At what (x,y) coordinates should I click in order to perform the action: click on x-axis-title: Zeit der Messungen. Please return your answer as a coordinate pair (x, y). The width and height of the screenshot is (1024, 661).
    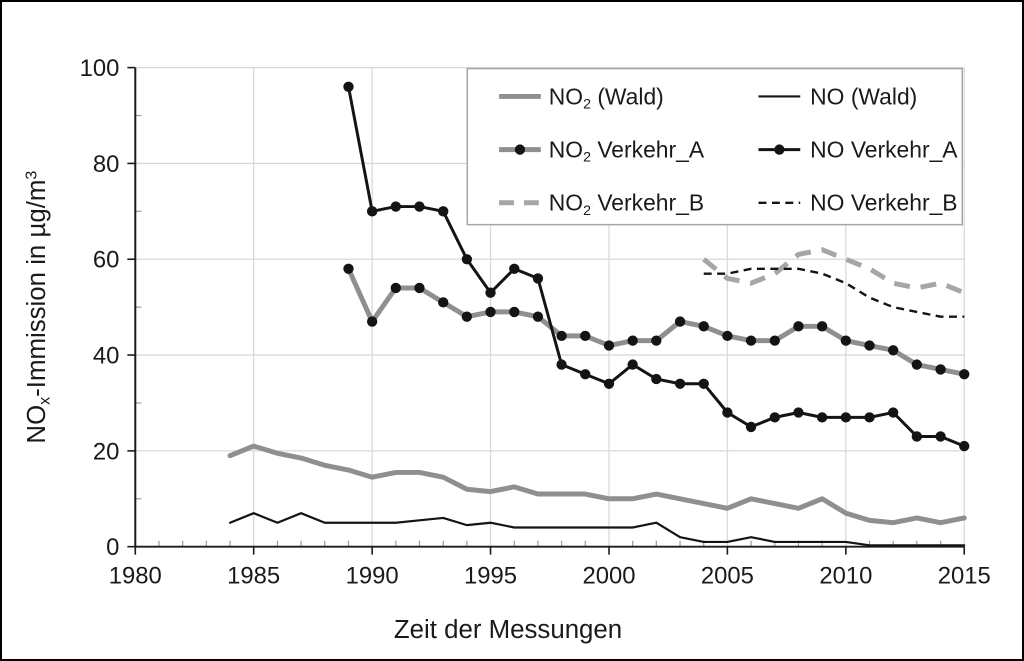
    Looking at the image, I should click on (508, 630).